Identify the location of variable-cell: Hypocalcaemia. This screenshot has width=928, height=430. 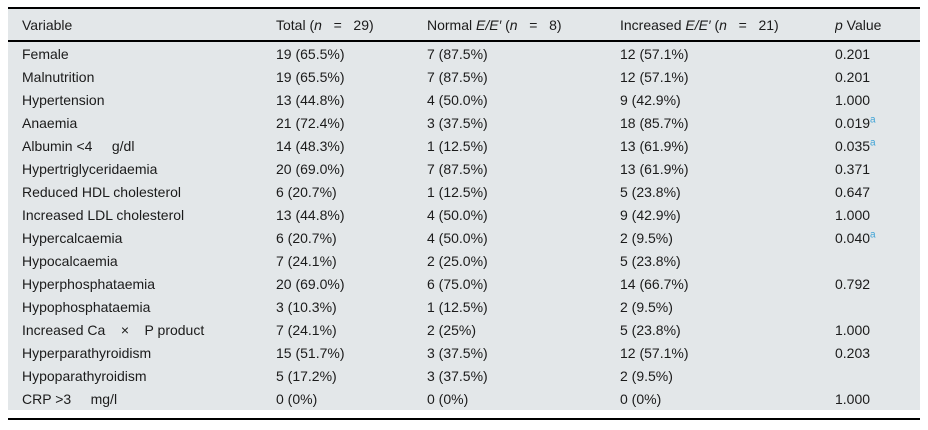
(70, 260).